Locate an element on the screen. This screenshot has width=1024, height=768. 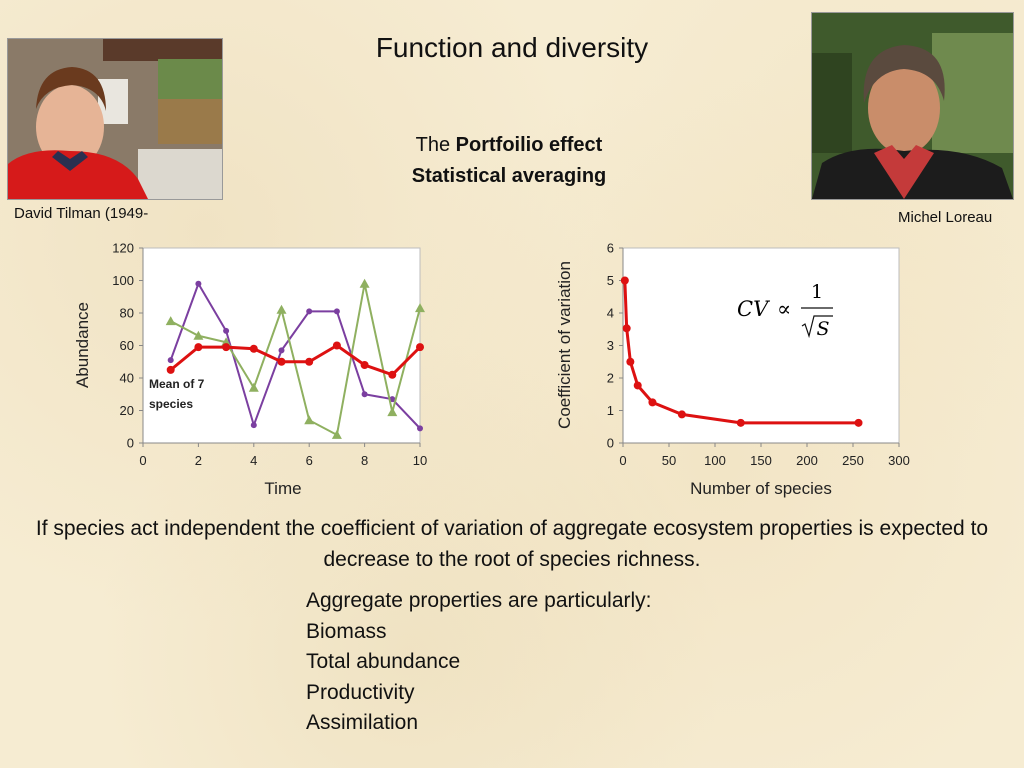
x-tick-label: 250 is located at coordinates (853, 460).